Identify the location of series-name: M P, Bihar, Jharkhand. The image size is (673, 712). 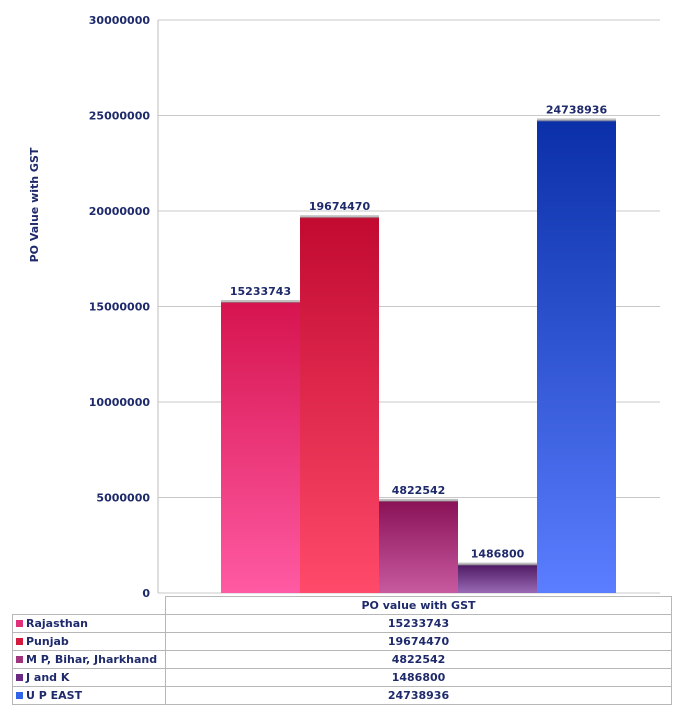
(92, 659).